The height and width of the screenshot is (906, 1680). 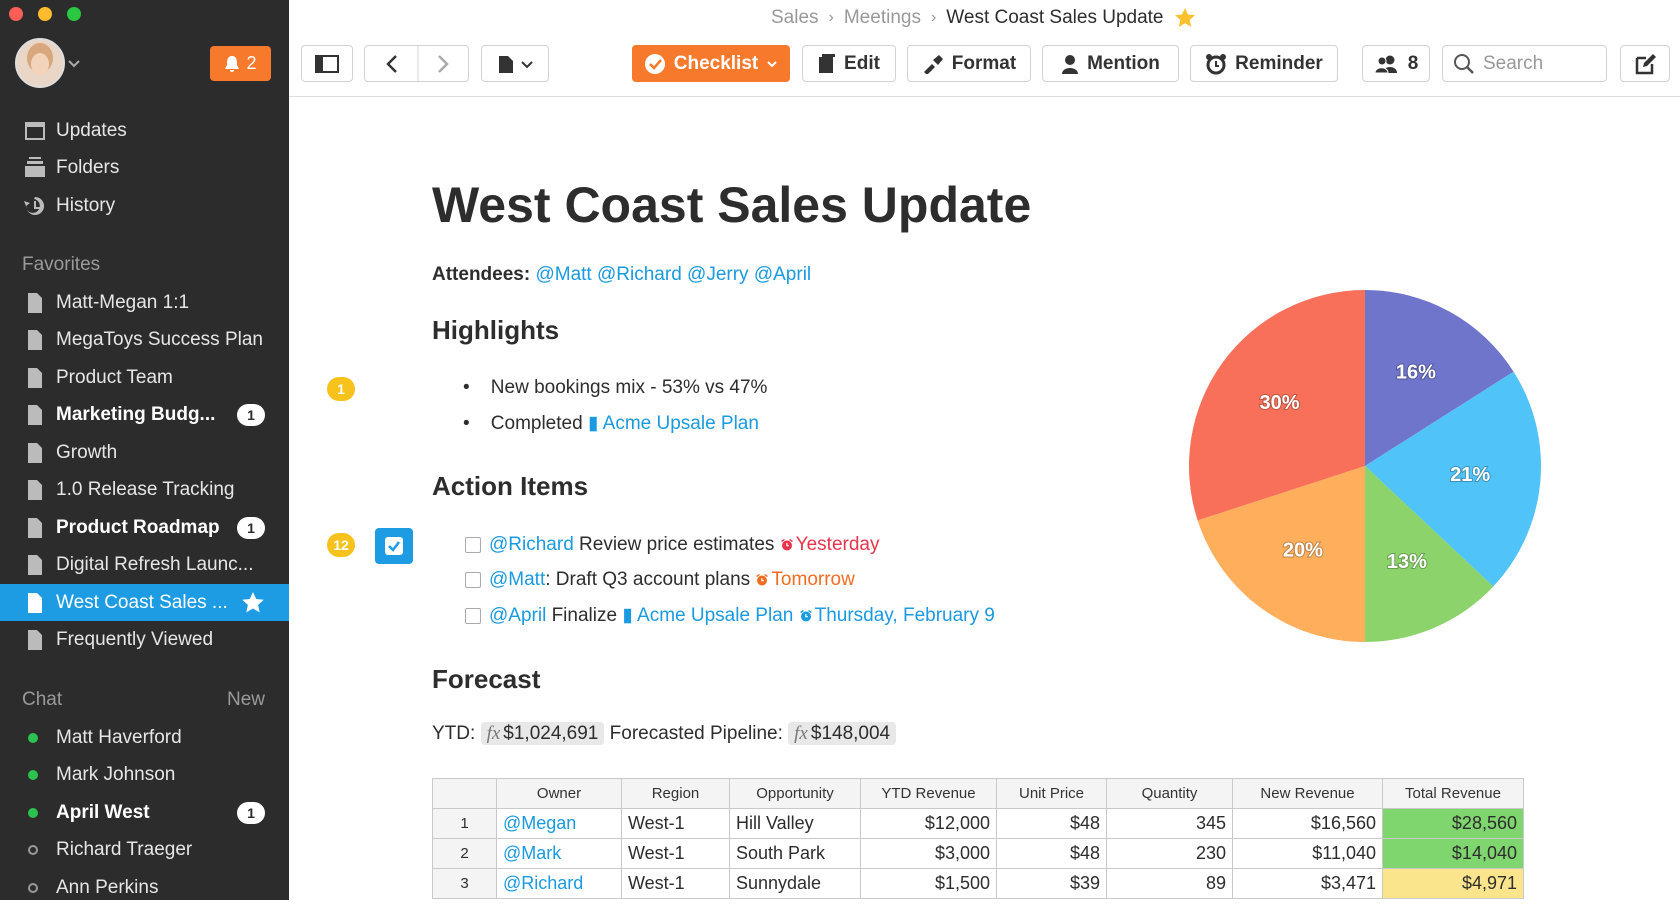 What do you see at coordinates (559, 793) in the screenshot?
I see `column-header: Owner` at bounding box center [559, 793].